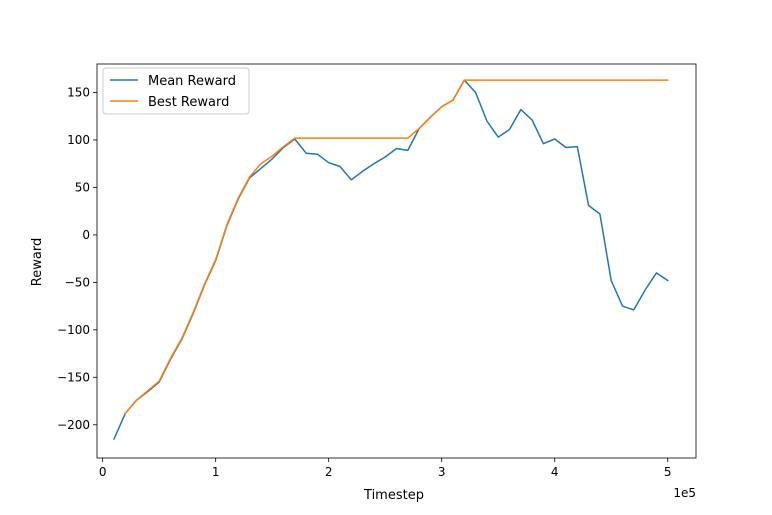 This screenshot has width=772, height=515. Describe the element at coordinates (73, 425) in the screenshot. I see `y-tick-label: −200` at that location.